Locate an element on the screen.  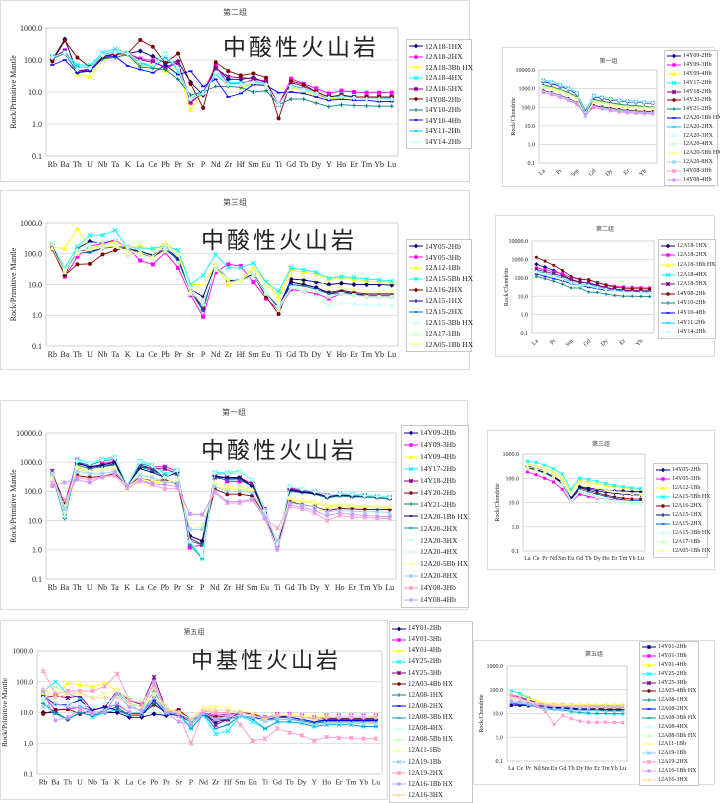
legend-item: 12A08-1HX is located at coordinates (431, 695).